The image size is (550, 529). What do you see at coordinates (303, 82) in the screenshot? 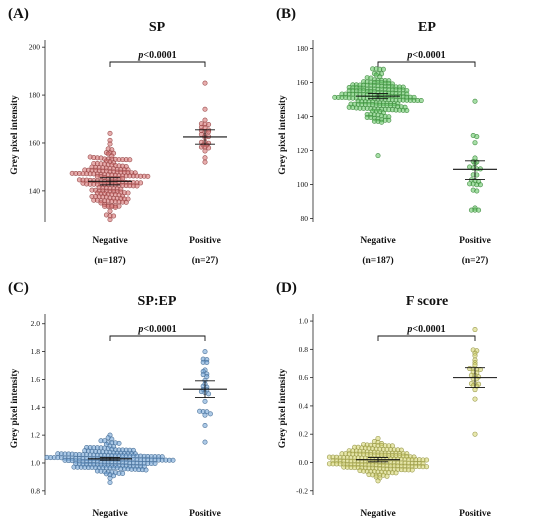
I see `y-tick-label: 160` at bounding box center [303, 82].